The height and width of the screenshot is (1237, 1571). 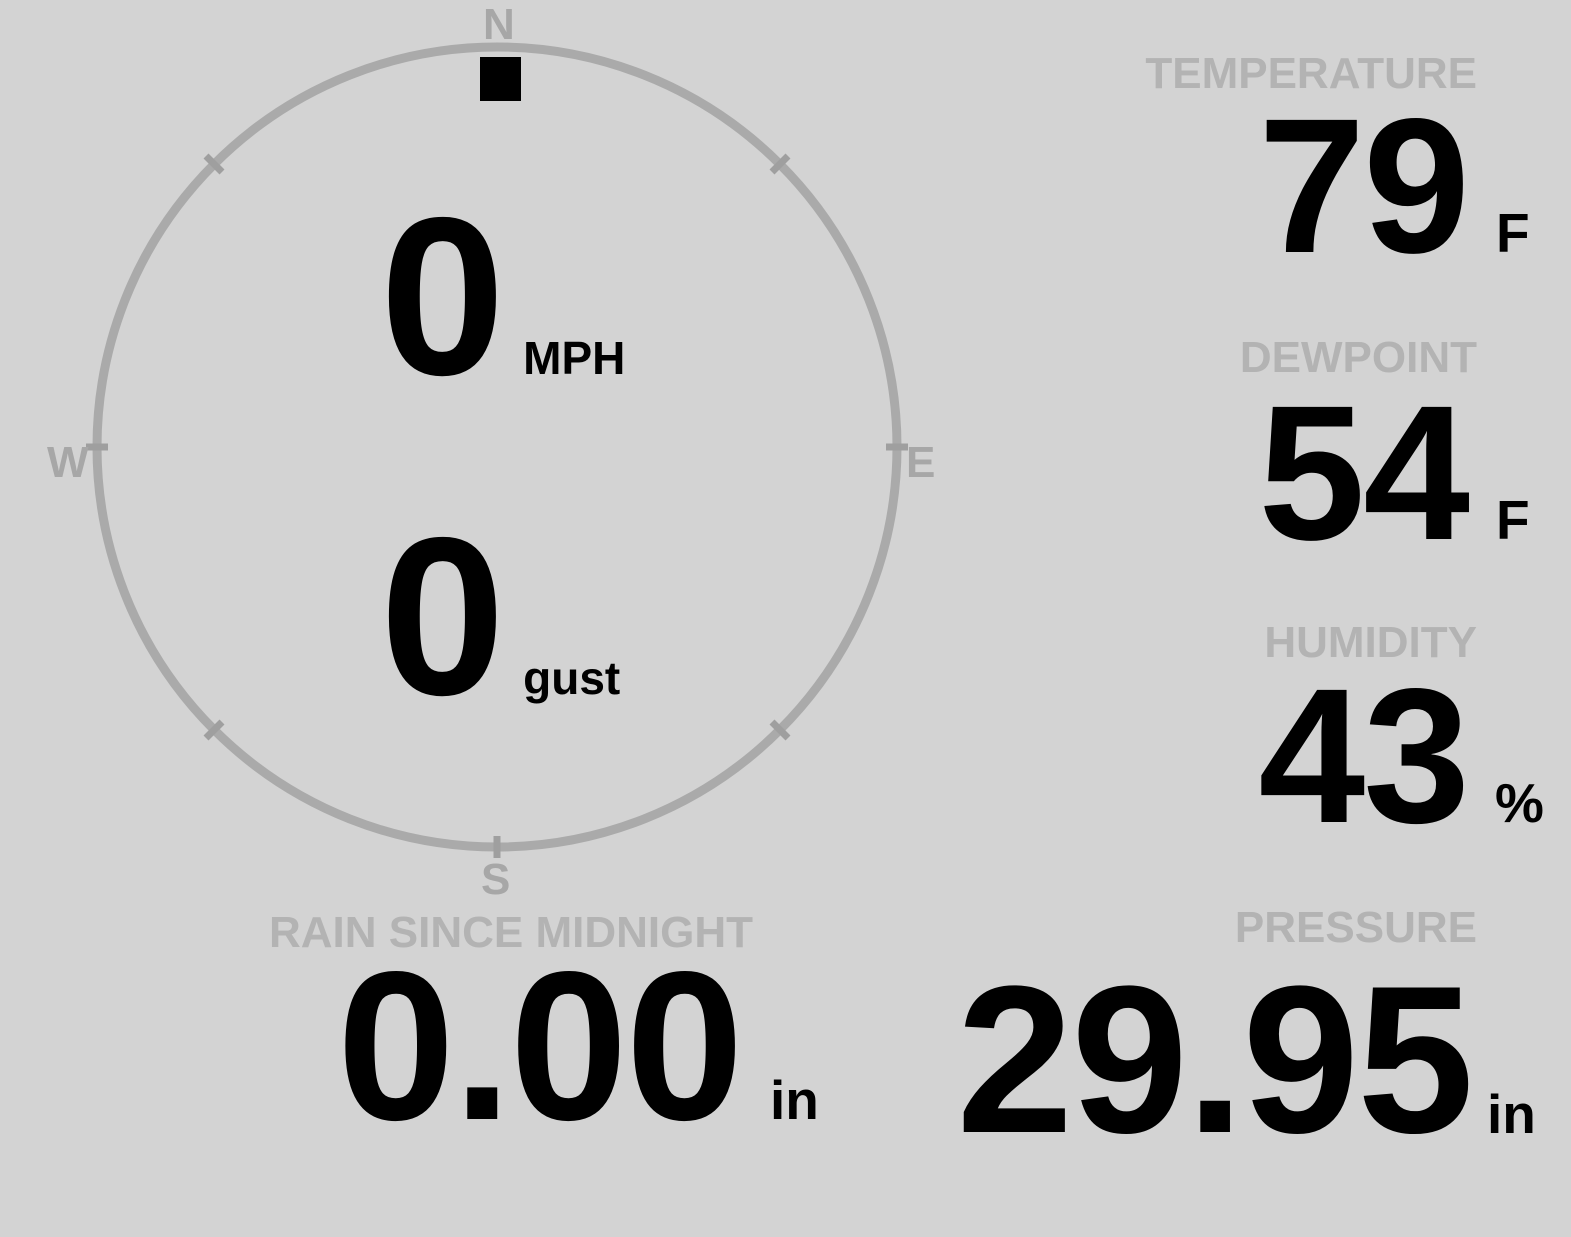 I want to click on temperature-label: TEMPERATURE, so click(x=1311, y=73).